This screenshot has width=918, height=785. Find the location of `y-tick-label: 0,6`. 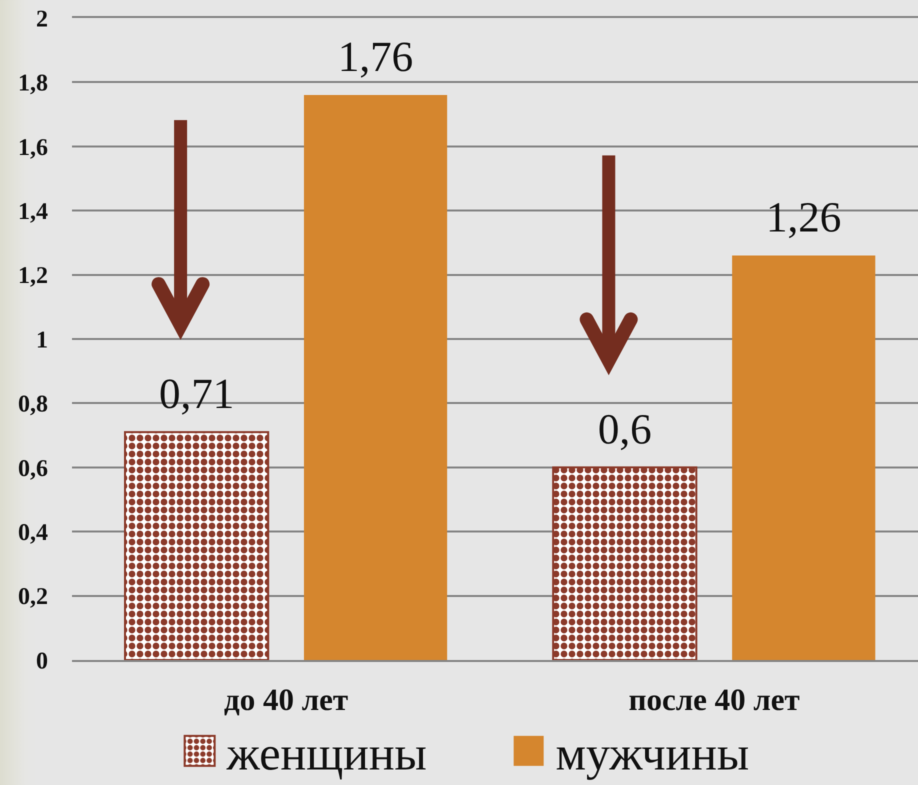

y-tick-label: 0,6 is located at coordinates (33, 469).